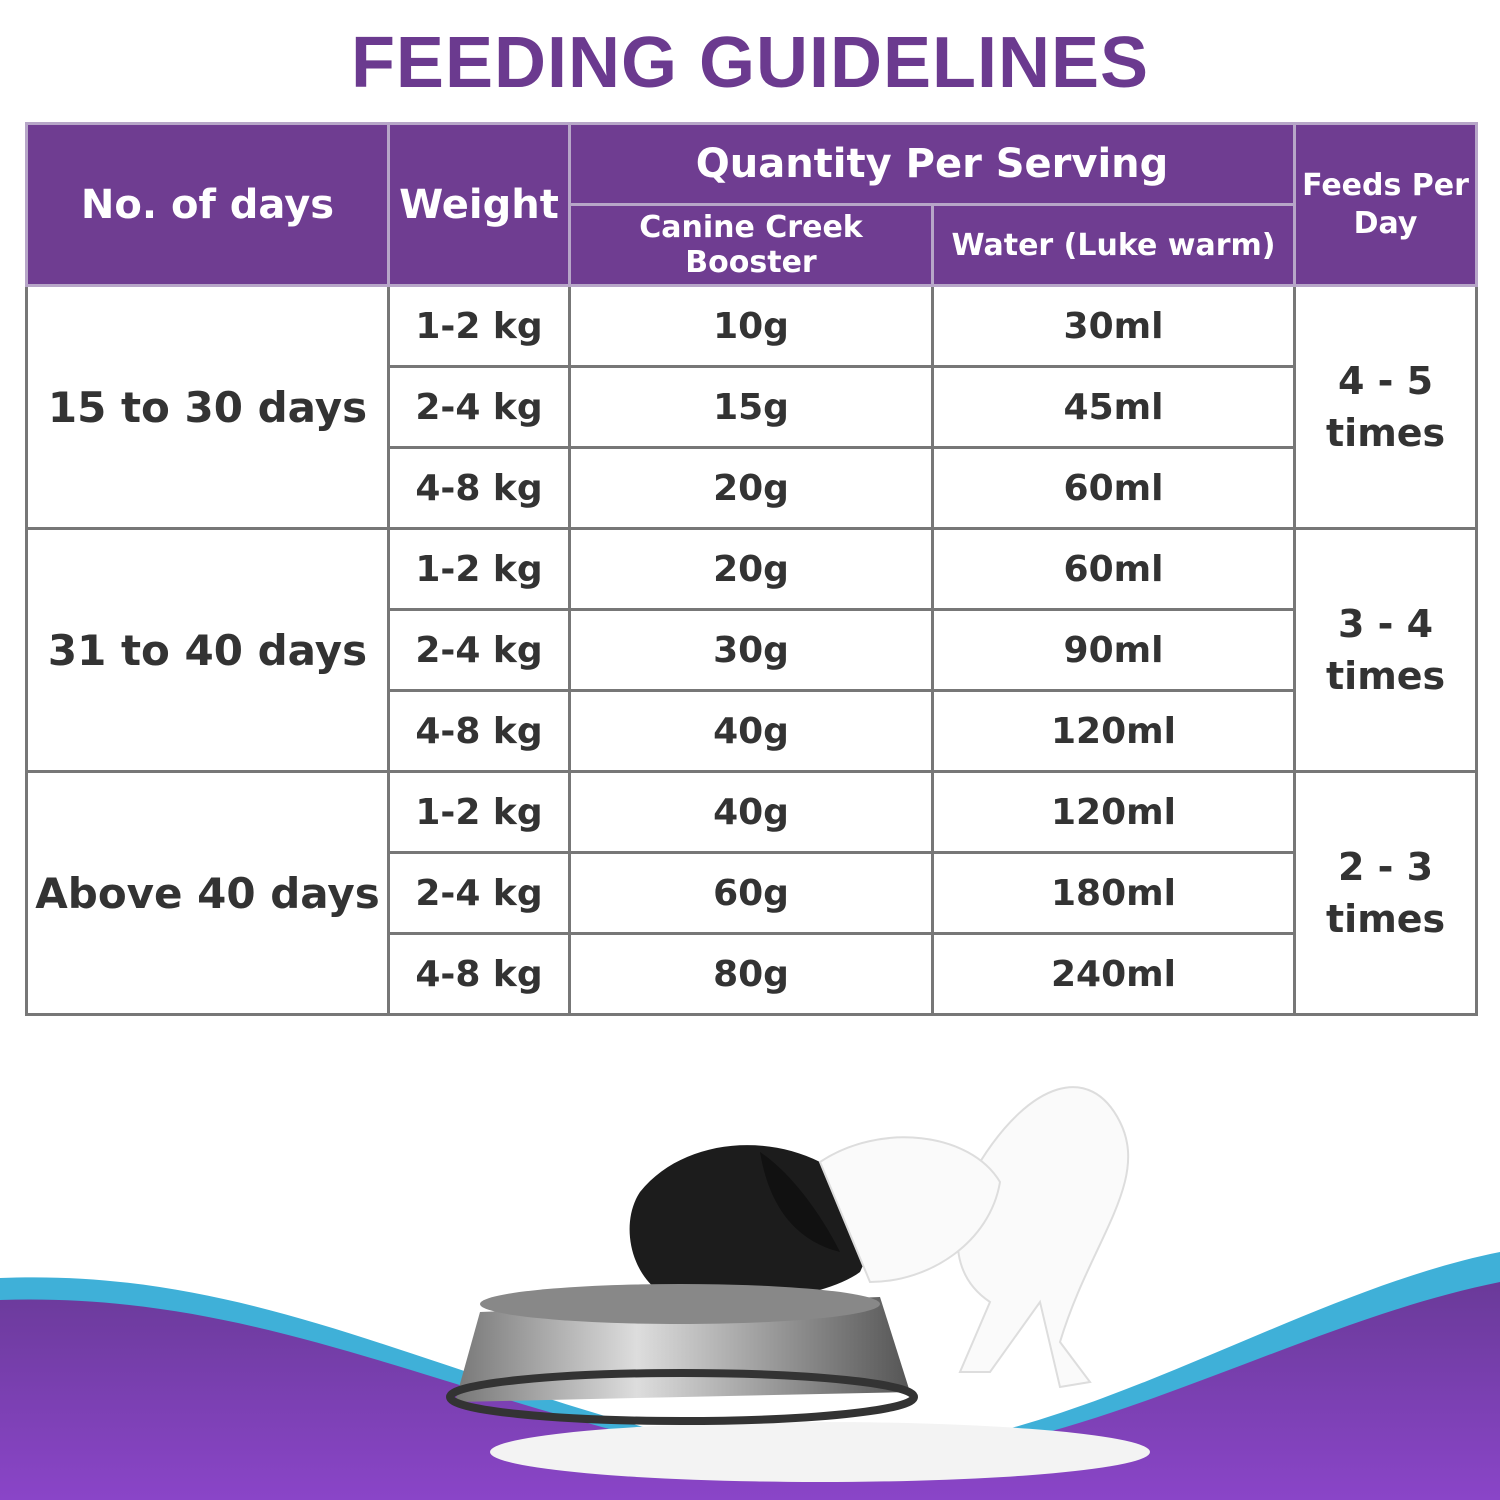  What do you see at coordinates (1113, 650) in the screenshot?
I see `water-cell: 90ml` at bounding box center [1113, 650].